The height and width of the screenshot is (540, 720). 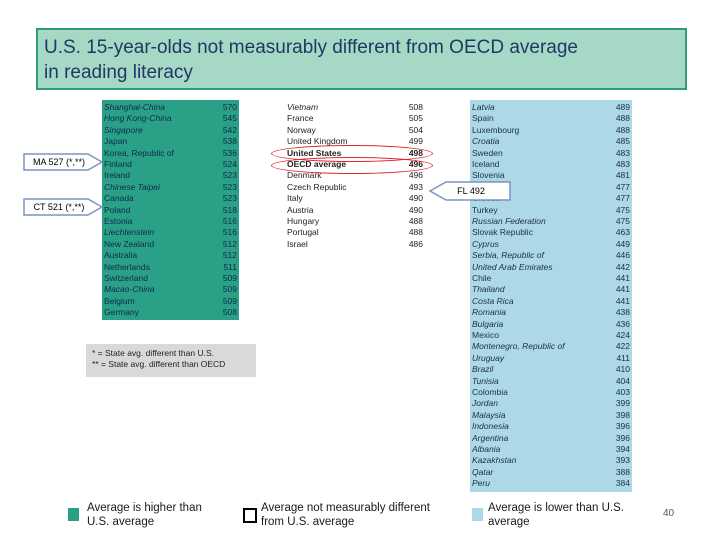 I want to click on country-score: 483, so click(x=622, y=152).